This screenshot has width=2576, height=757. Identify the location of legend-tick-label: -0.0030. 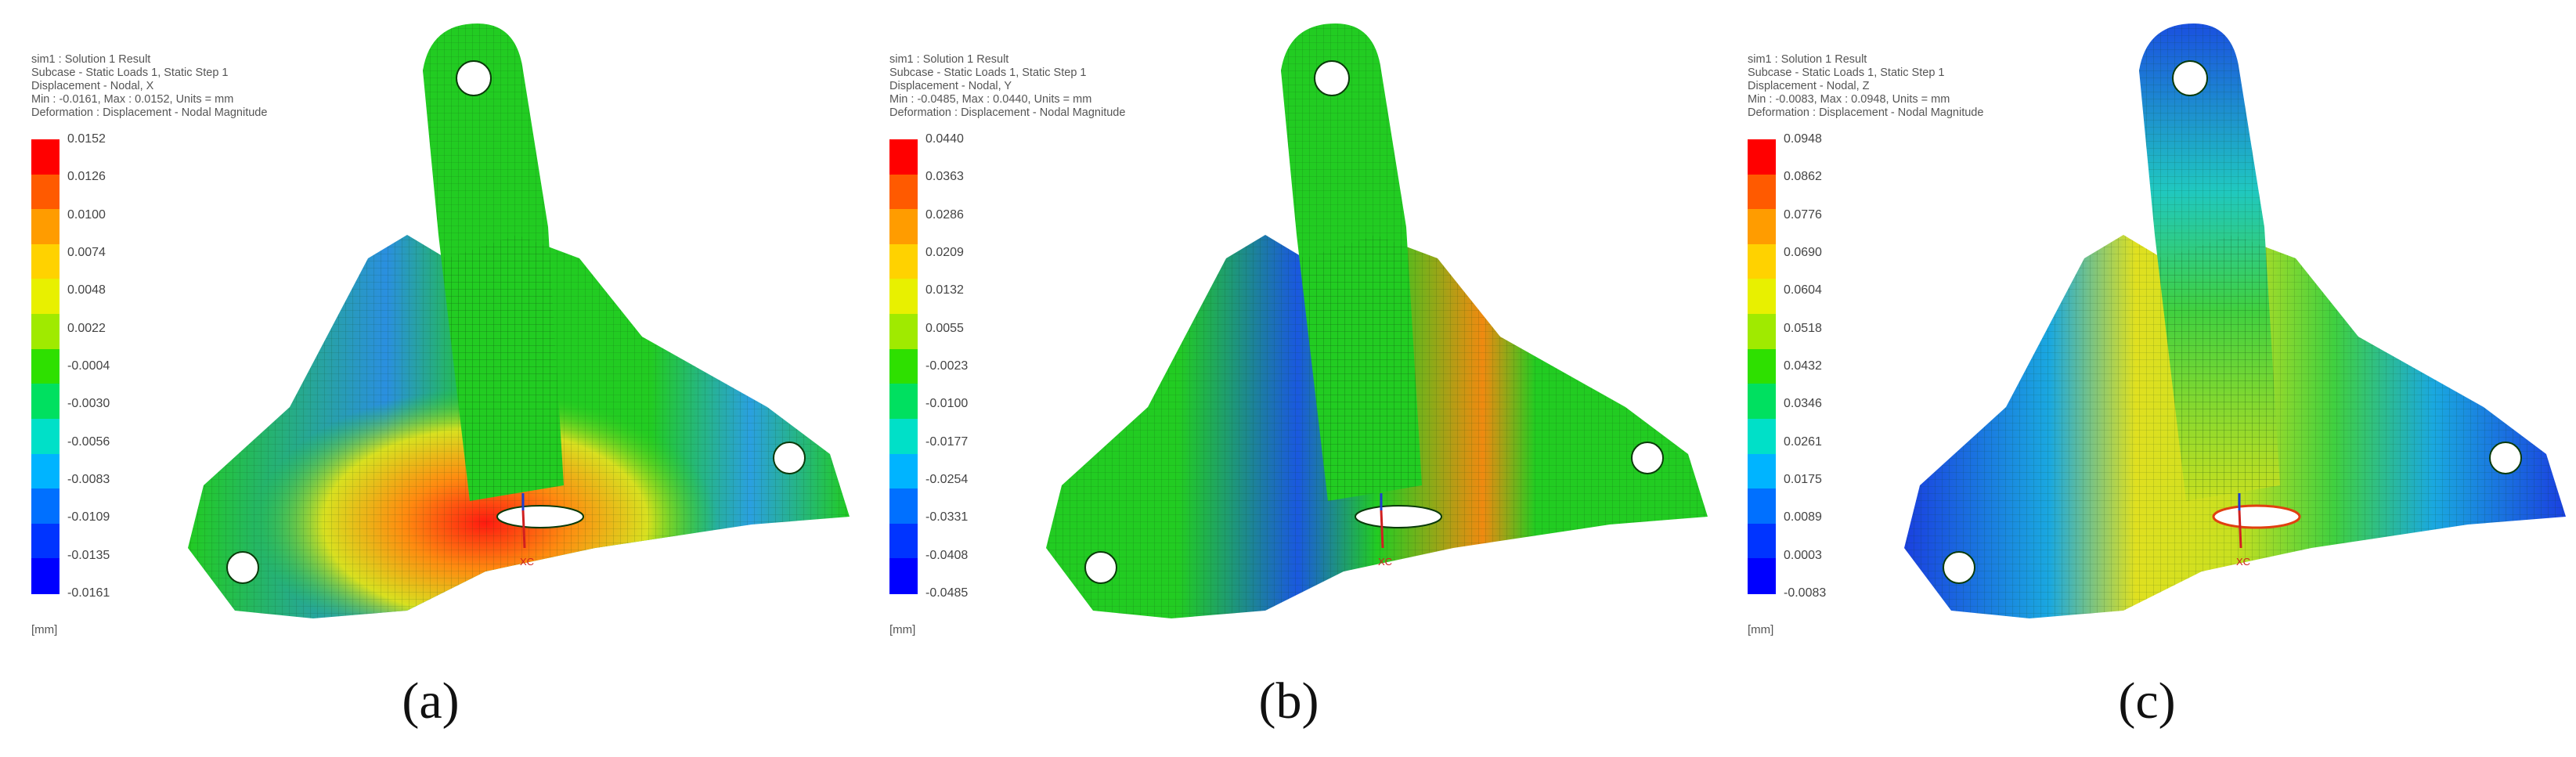
(88, 404).